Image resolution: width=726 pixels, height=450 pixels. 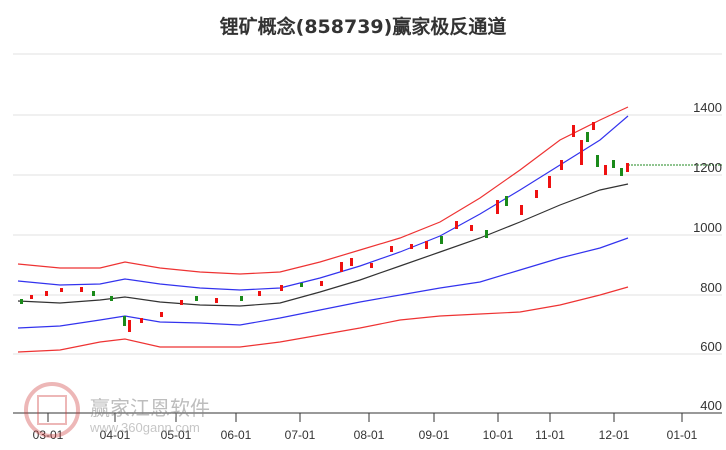 I want to click on x-tick-label: 08-01, so click(x=369, y=435).